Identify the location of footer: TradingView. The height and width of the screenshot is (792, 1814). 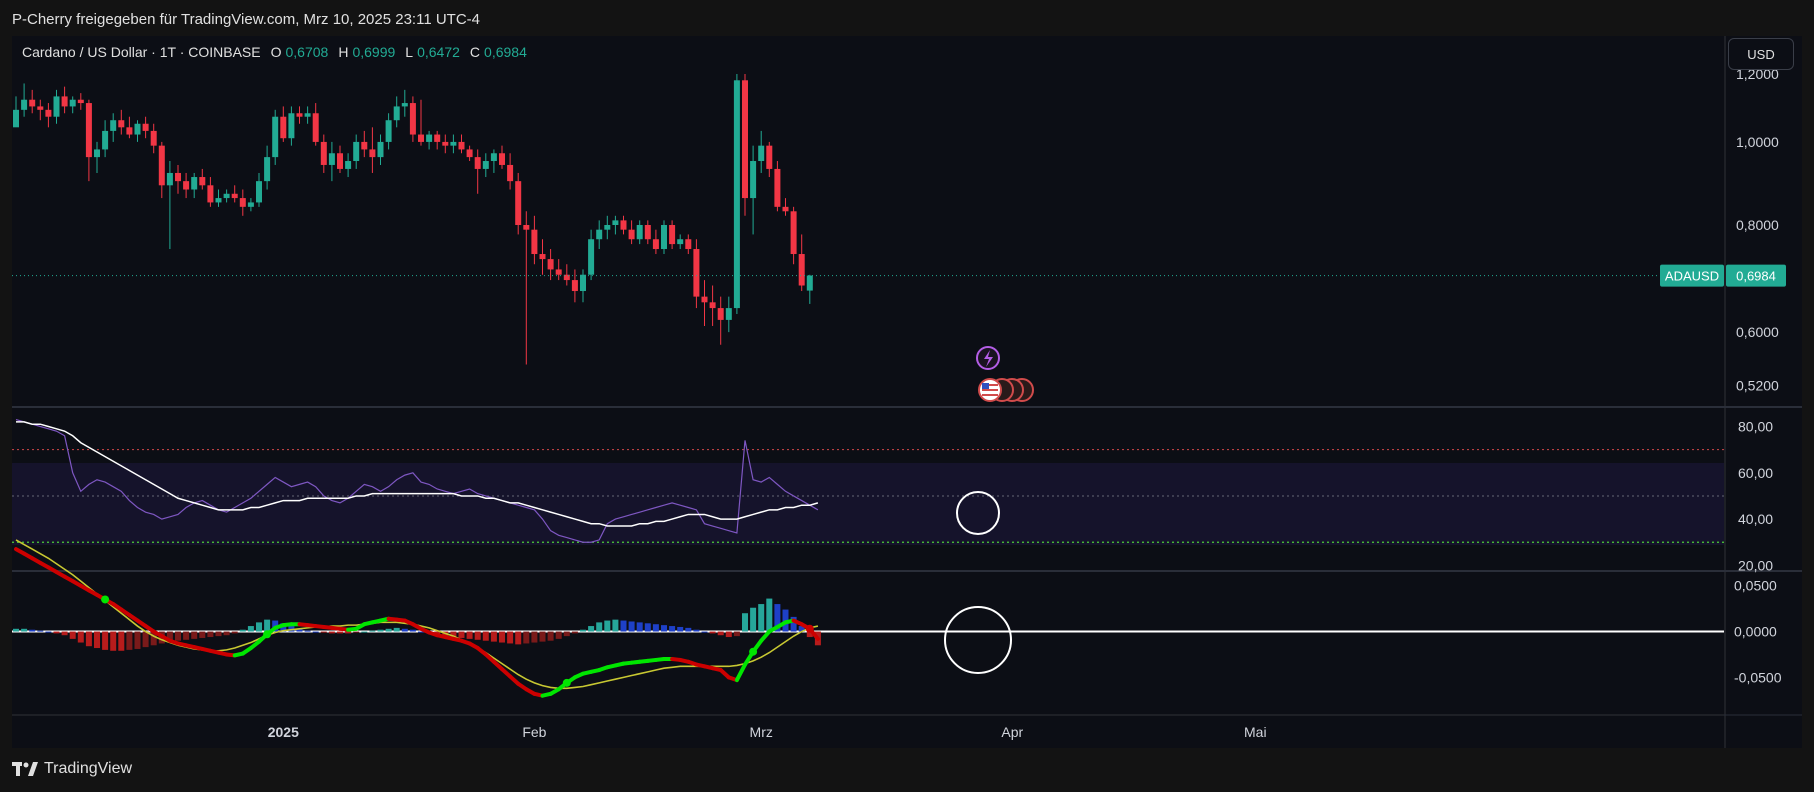
(907, 770).